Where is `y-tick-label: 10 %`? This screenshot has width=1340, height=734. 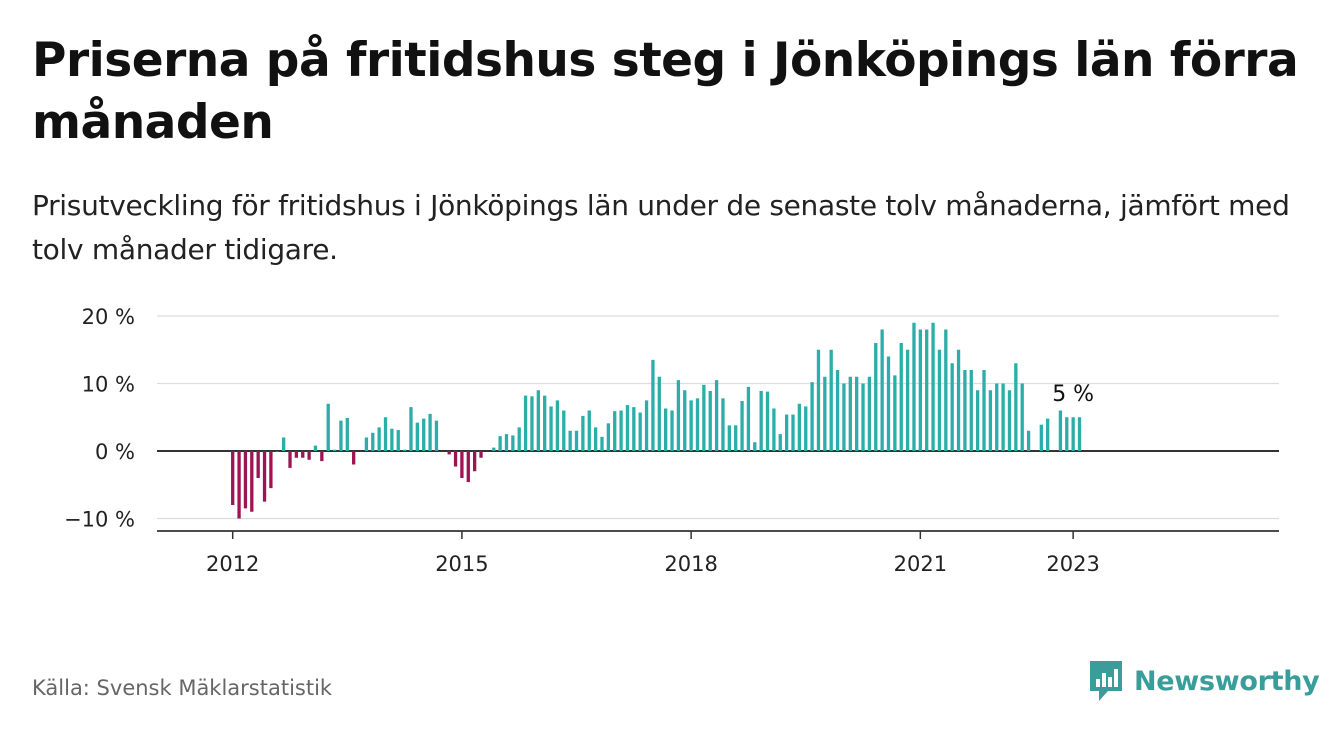 y-tick-label: 10 % is located at coordinates (108, 385).